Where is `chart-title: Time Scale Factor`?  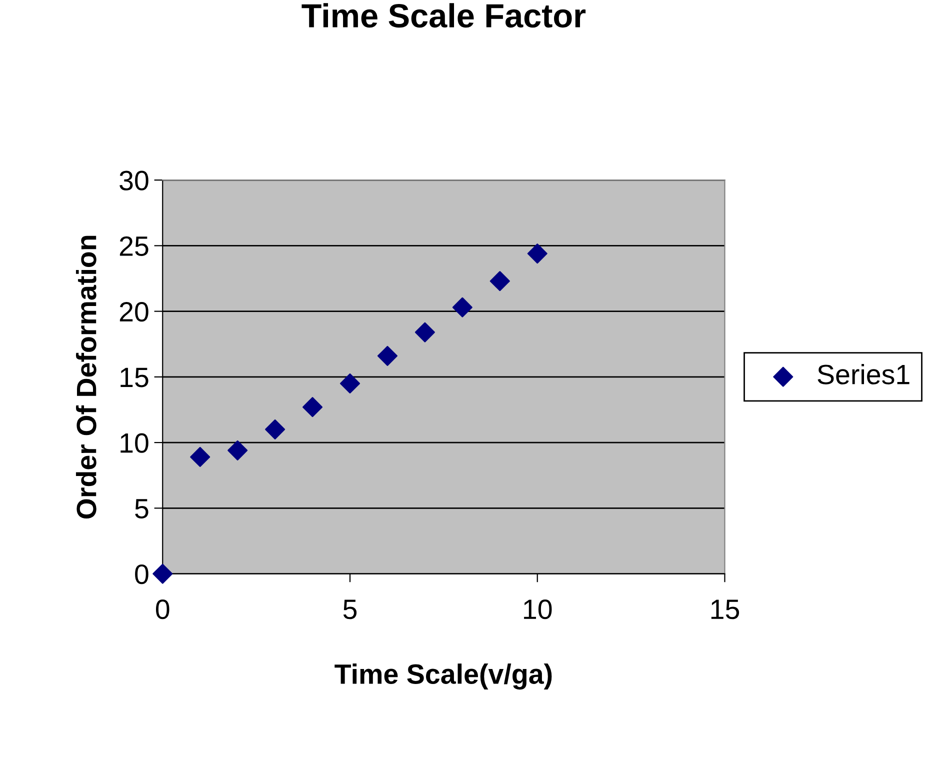 chart-title: Time Scale Factor is located at coordinates (444, 15).